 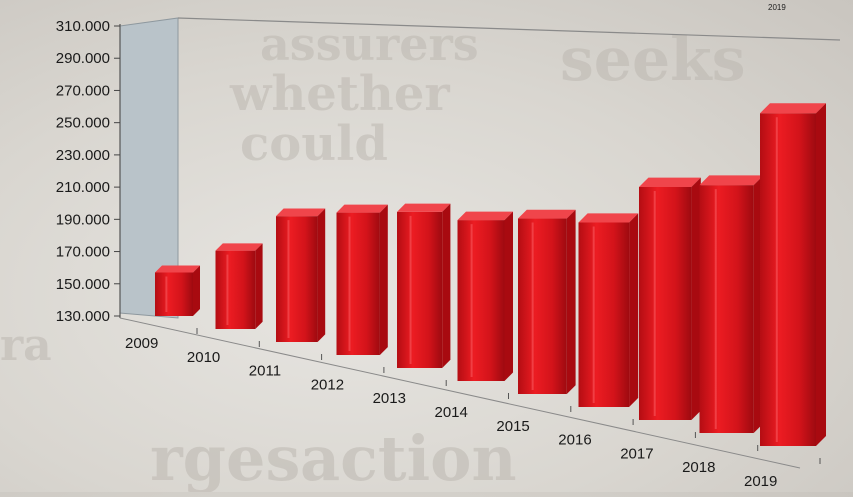 What do you see at coordinates (83, 26) in the screenshot?
I see `y-tick-label: 310.000` at bounding box center [83, 26].